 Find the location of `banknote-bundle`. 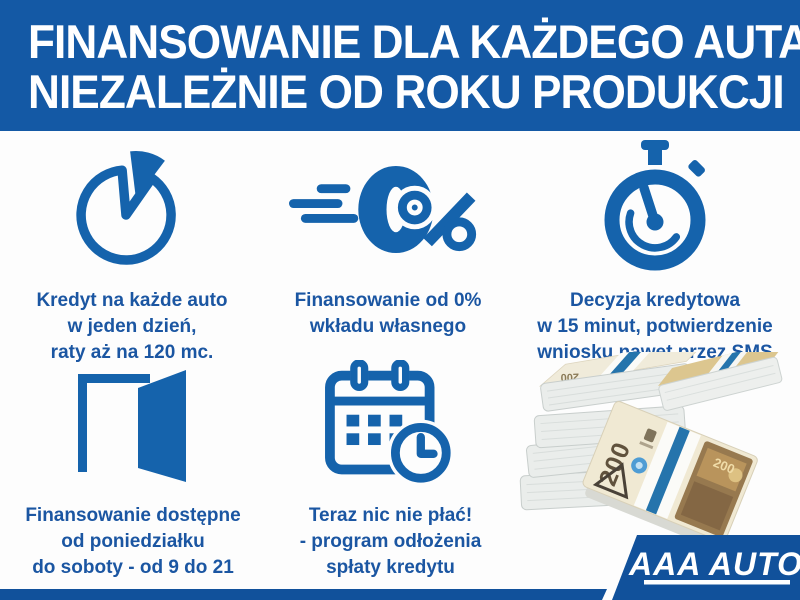

banknote-bundle is located at coordinates (723, 381).